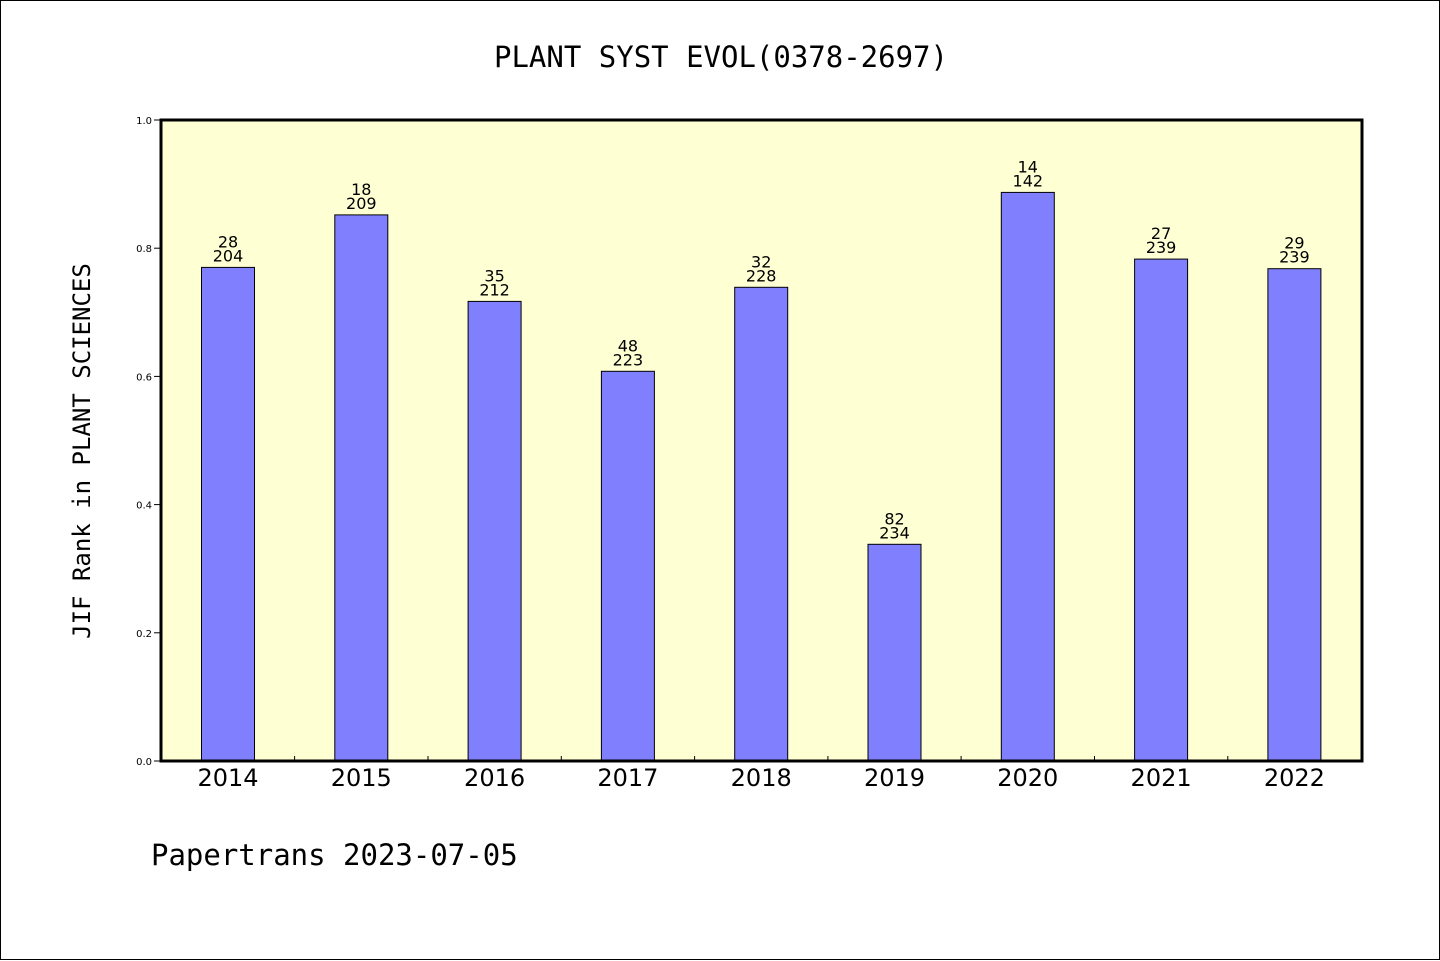 The height and width of the screenshot is (961, 1440). Describe the element at coordinates (144, 121) in the screenshot. I see `y-tick-label: 1.0` at that location.